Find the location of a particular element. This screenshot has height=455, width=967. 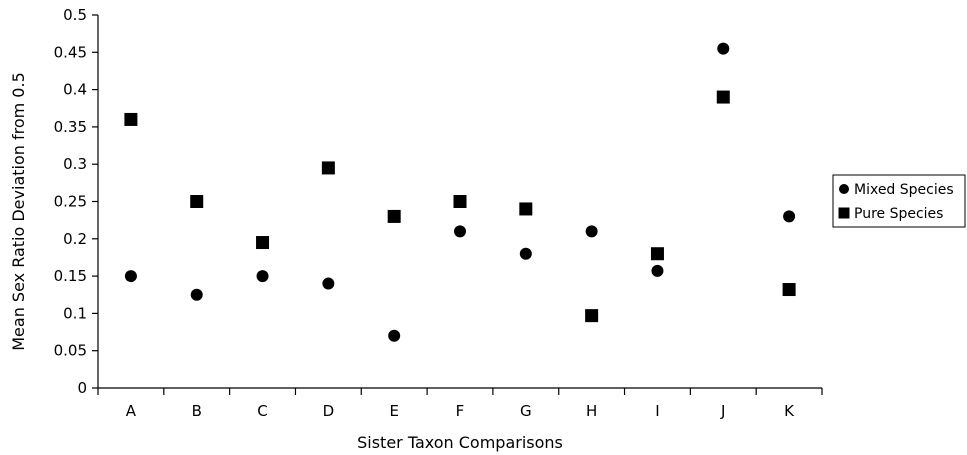

legend: Mixed Species Pure Species is located at coordinates (899, 201).